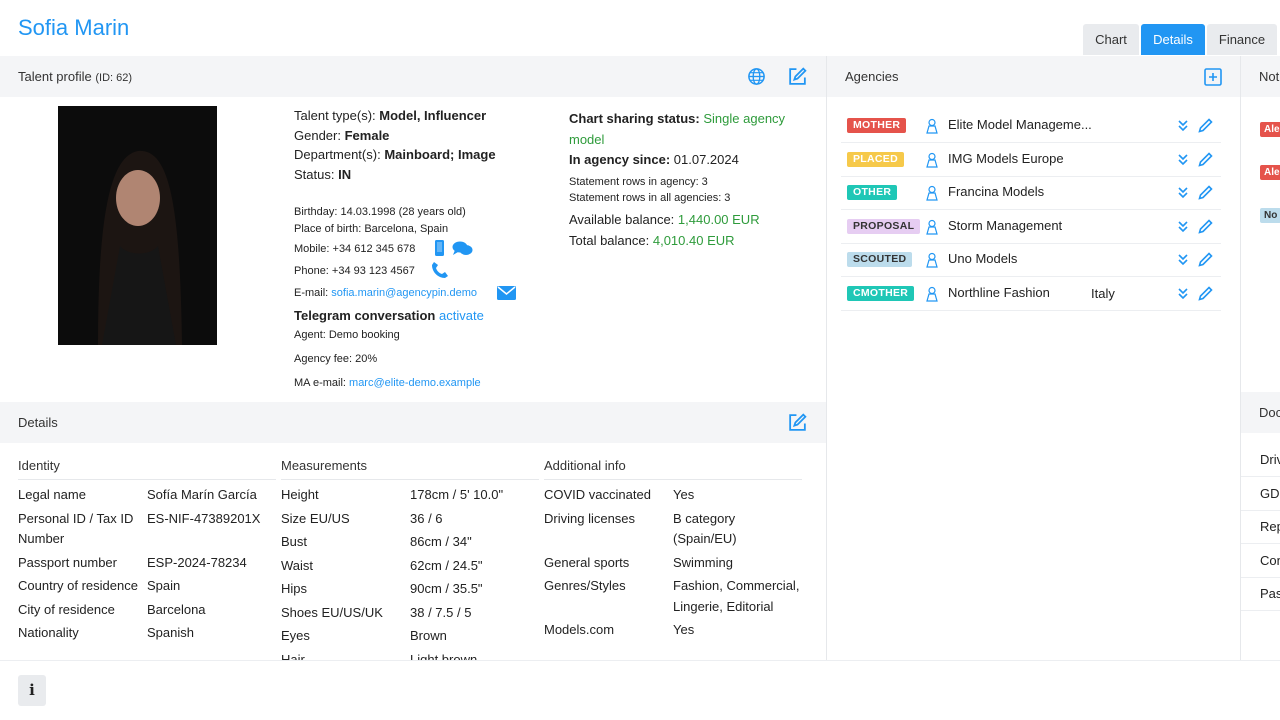 The height and width of the screenshot is (720, 1280). I want to click on footer: i, so click(640, 690).